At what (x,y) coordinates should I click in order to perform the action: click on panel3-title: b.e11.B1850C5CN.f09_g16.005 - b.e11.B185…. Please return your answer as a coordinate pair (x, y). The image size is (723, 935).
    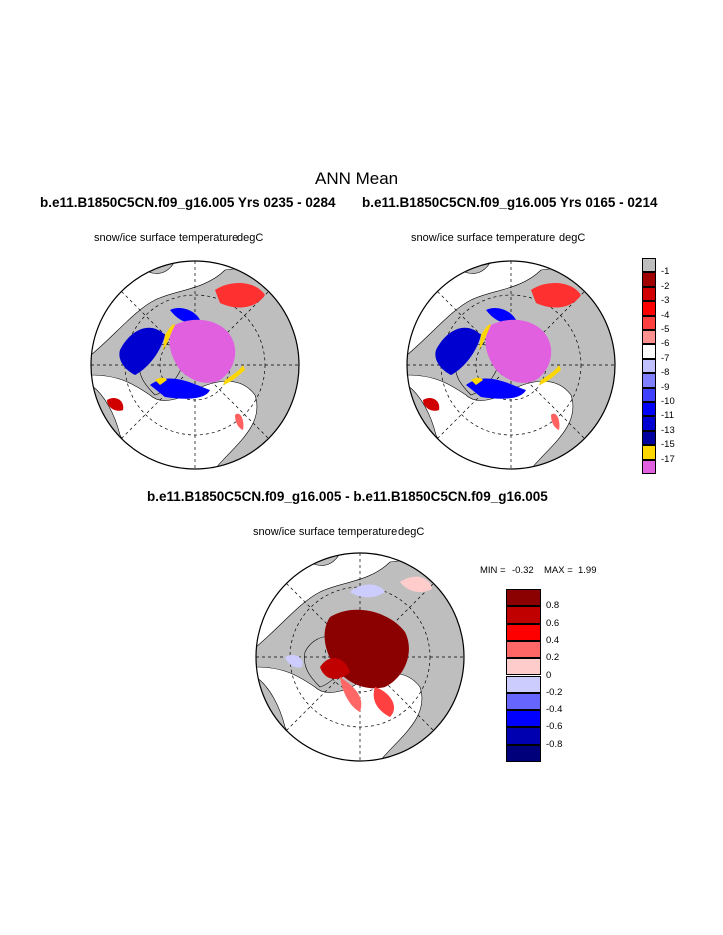
    Looking at the image, I should click on (347, 496).